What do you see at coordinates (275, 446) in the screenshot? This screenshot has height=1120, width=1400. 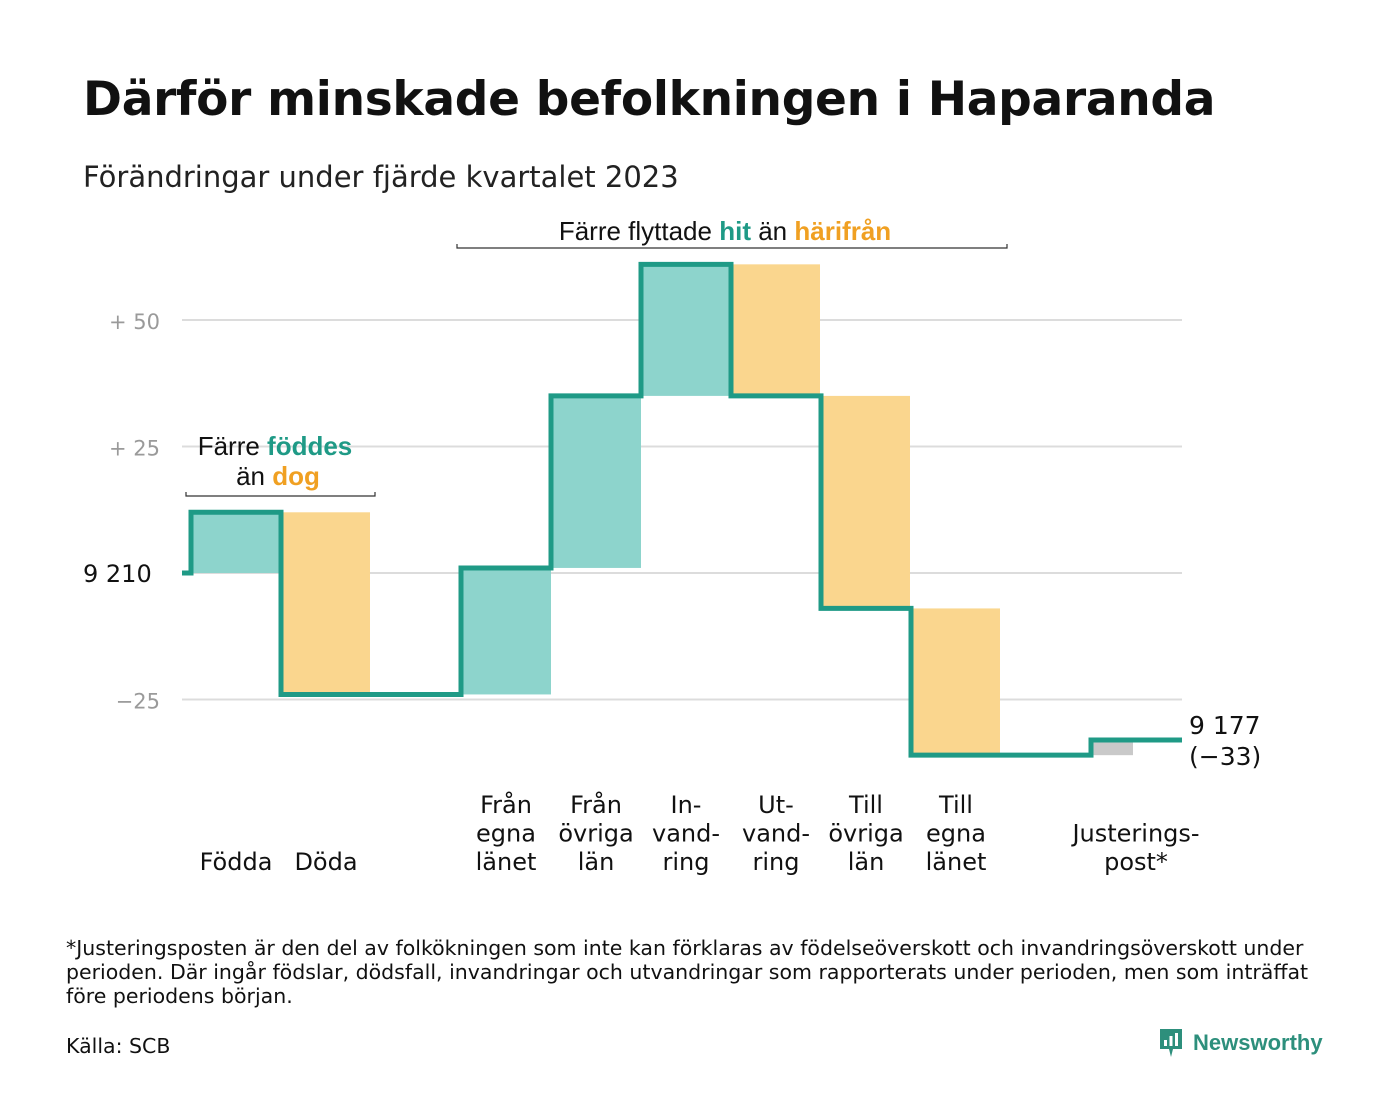 I see `births-annotation-line1: Färre föddes` at bounding box center [275, 446].